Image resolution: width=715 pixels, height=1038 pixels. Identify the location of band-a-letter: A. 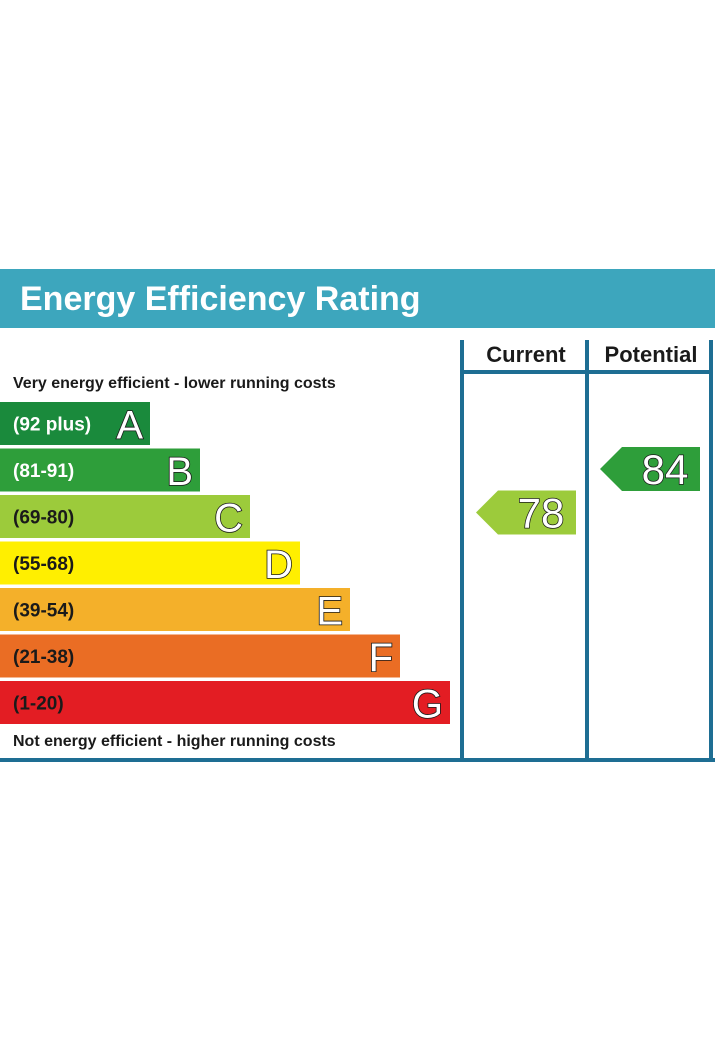
(129, 426).